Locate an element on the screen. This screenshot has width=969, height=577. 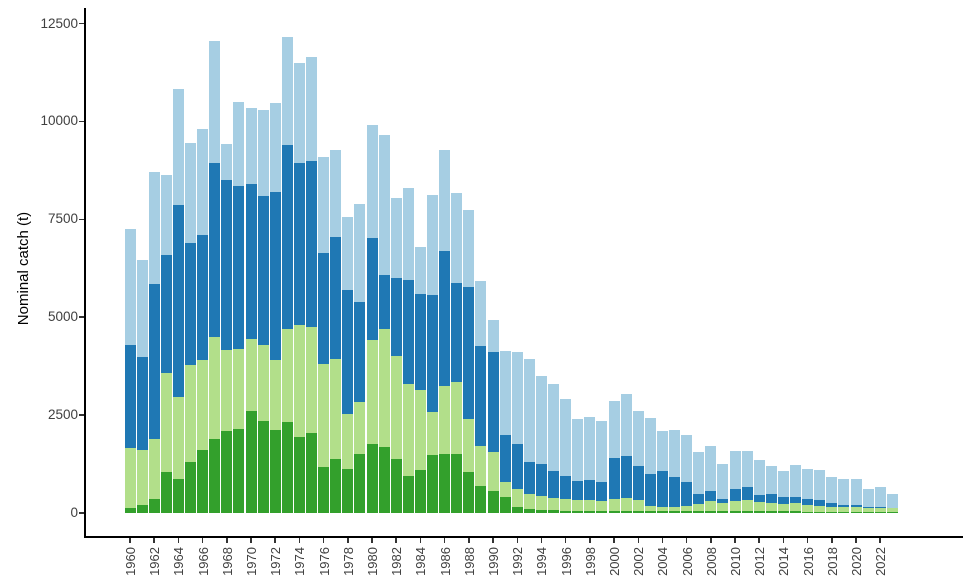
y-tick is located at coordinates (81, 219).